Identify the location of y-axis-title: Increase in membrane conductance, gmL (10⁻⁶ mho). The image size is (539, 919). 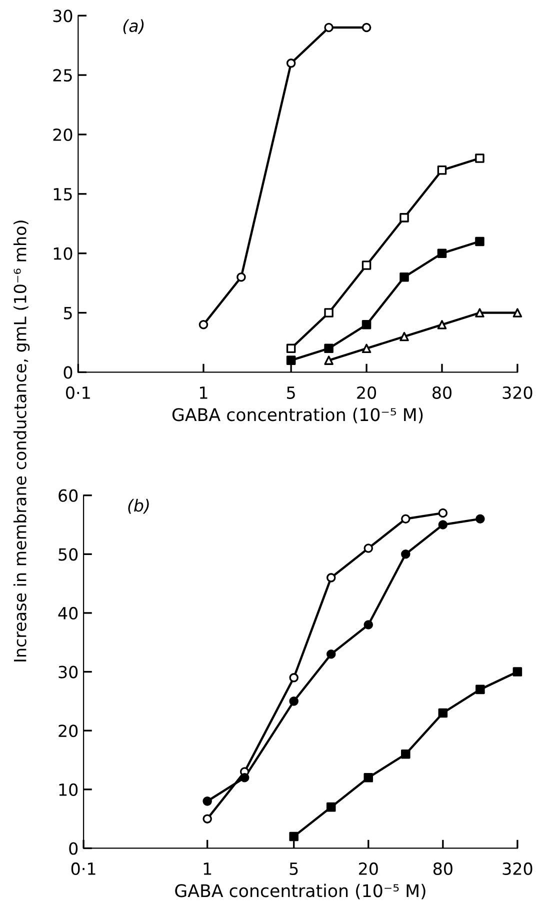
(21, 441).